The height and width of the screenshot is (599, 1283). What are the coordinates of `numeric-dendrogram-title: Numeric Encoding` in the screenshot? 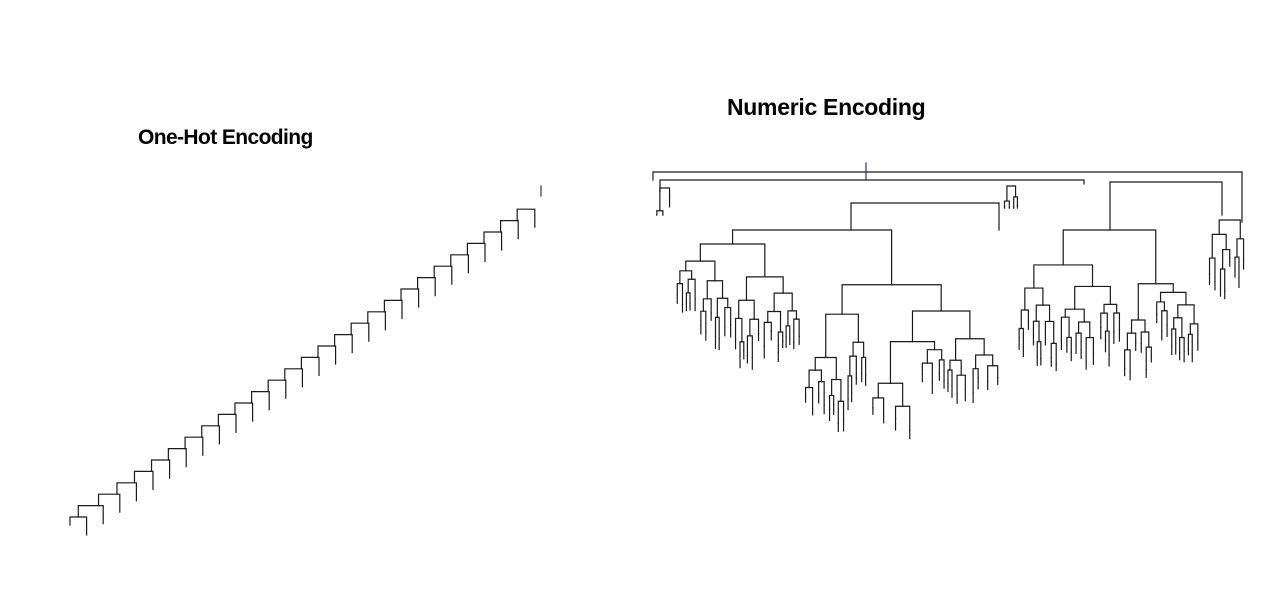 It's located at (826, 107).